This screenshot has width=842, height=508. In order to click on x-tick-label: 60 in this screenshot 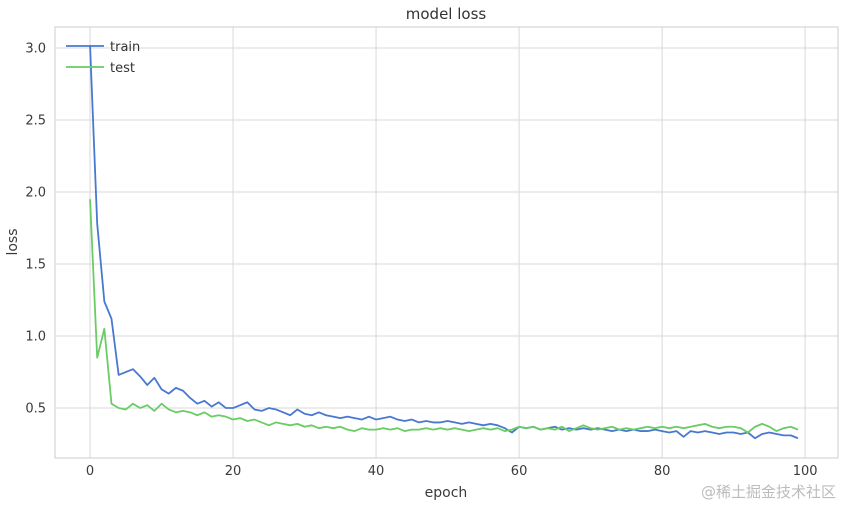, I will do `click(519, 471)`.